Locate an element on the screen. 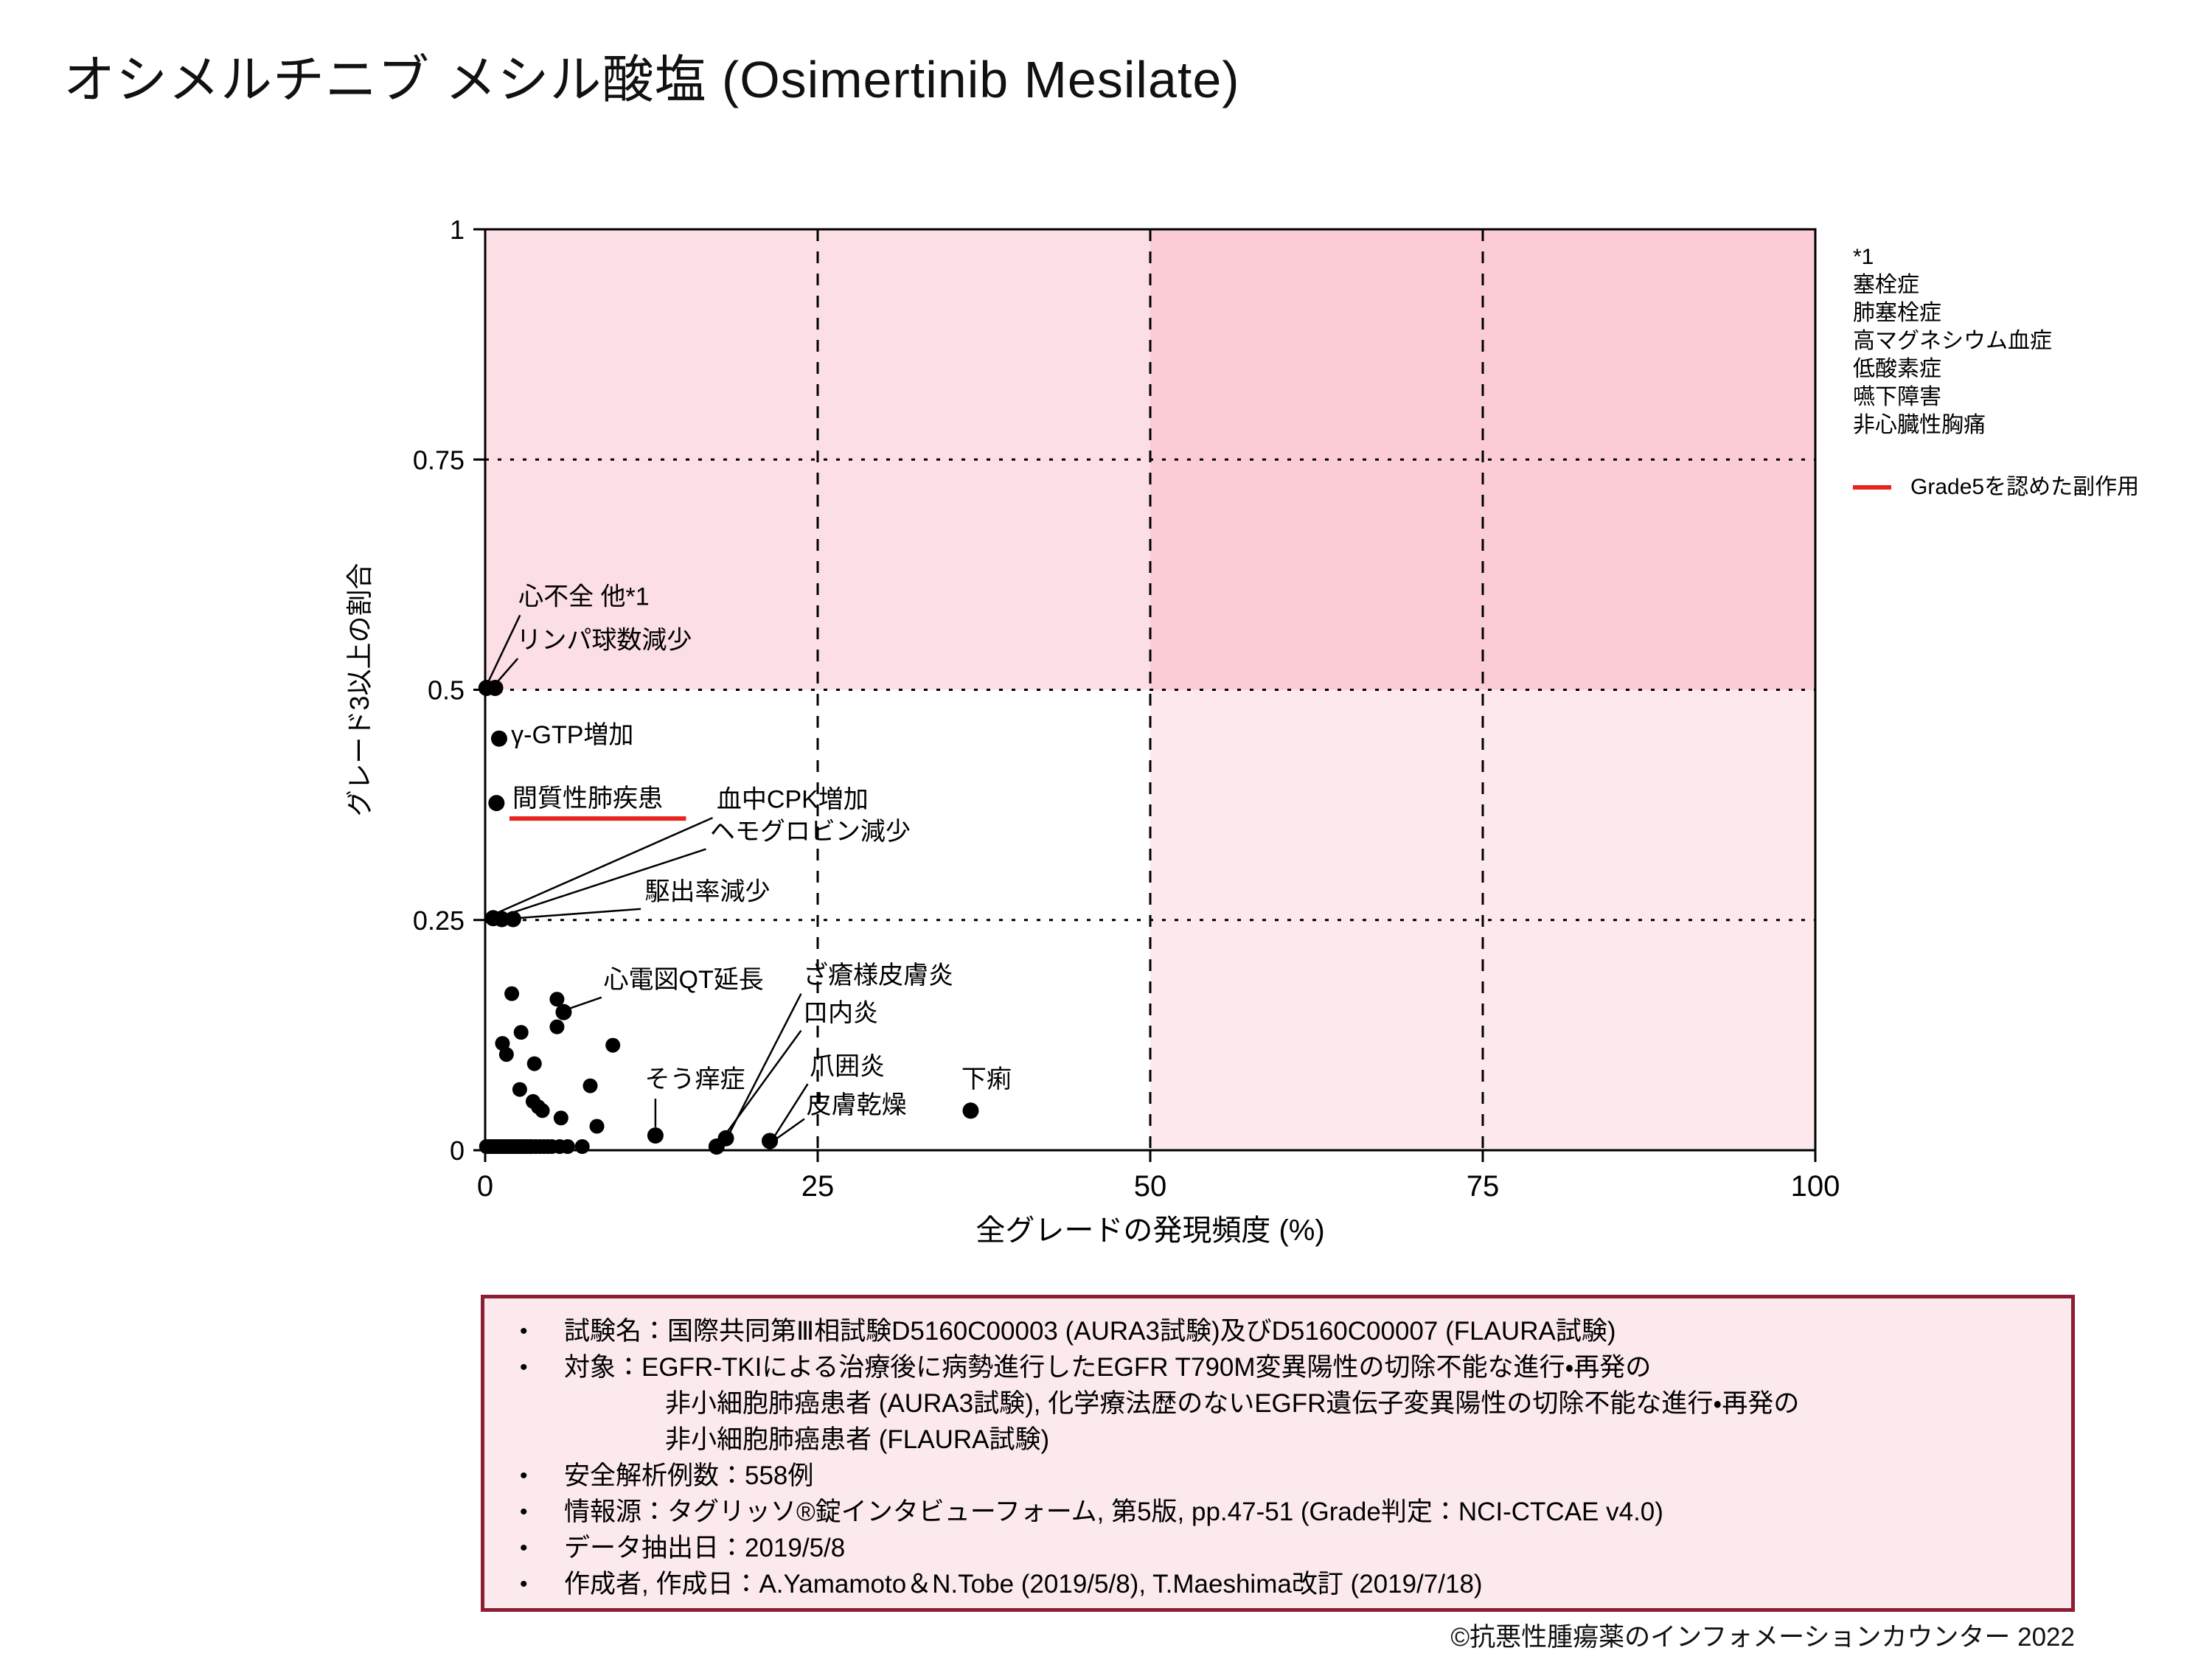  grade5-line-swatch-icon is located at coordinates (1872, 487).